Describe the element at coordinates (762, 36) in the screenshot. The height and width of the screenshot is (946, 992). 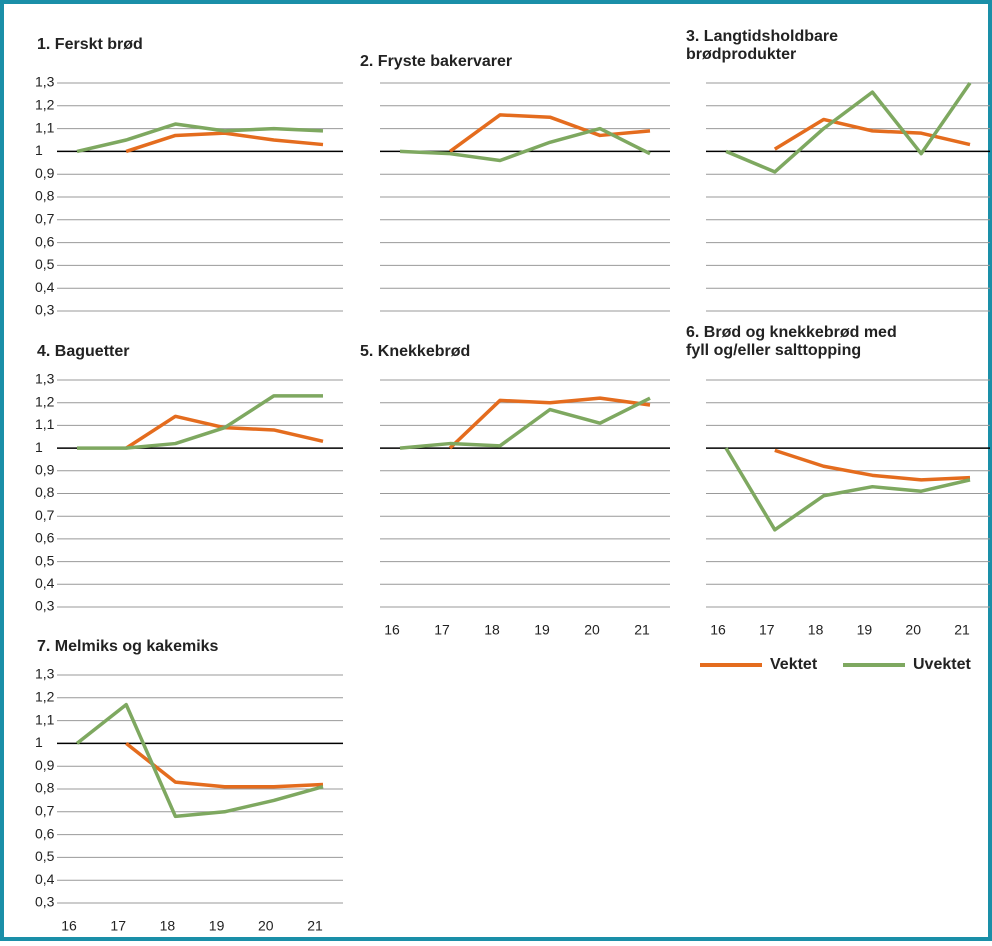
I see `chart-title: 3. Langtidsholdbare` at that location.